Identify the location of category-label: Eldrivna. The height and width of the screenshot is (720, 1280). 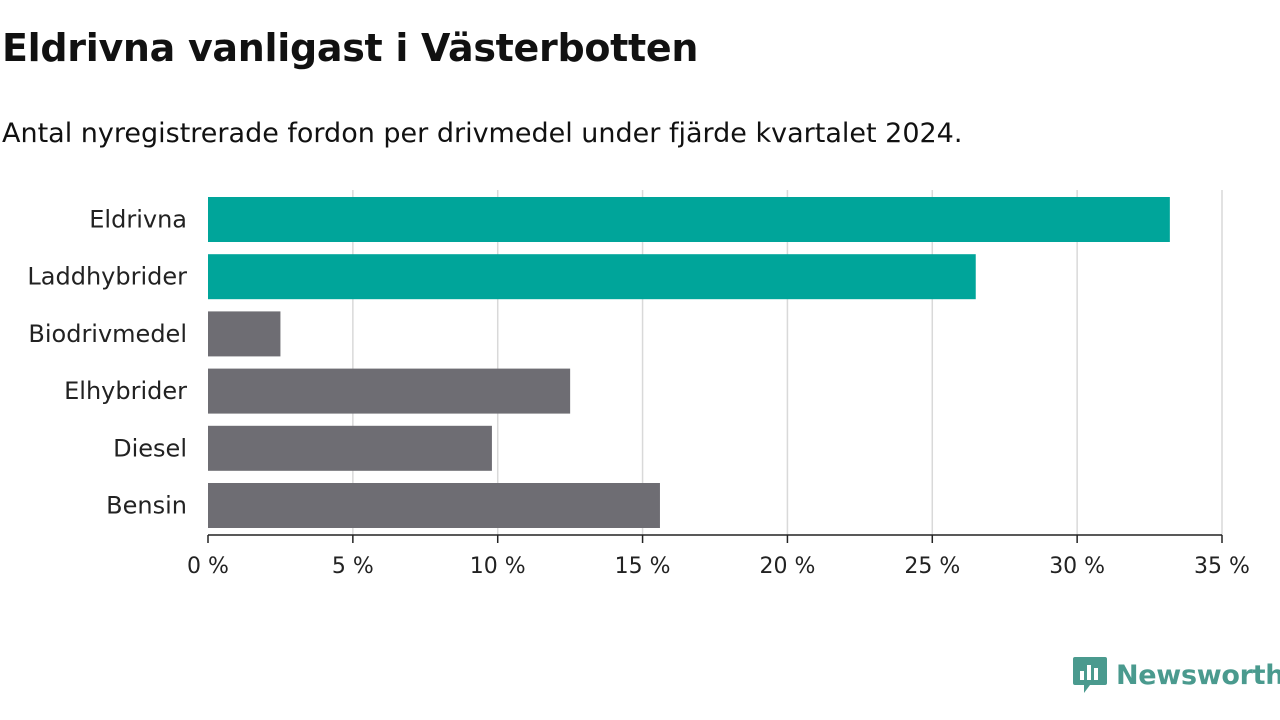
(138, 220).